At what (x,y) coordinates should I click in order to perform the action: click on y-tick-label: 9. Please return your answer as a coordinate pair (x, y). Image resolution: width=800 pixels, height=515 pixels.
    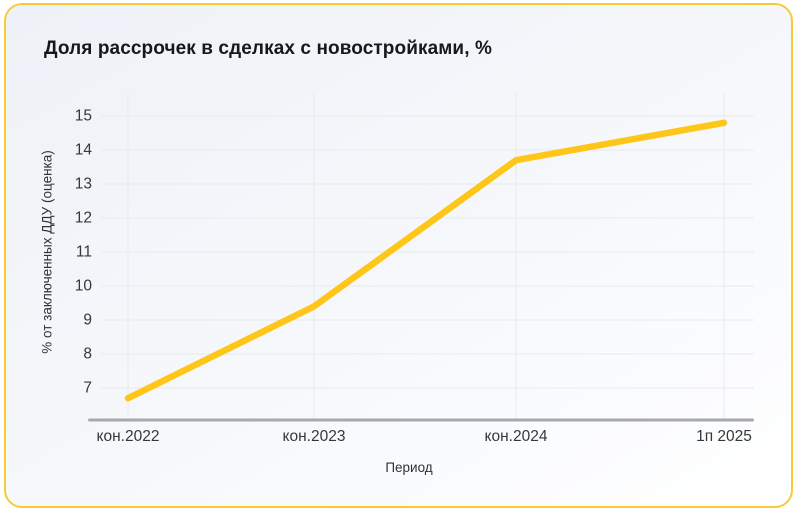
    Looking at the image, I should click on (87, 320).